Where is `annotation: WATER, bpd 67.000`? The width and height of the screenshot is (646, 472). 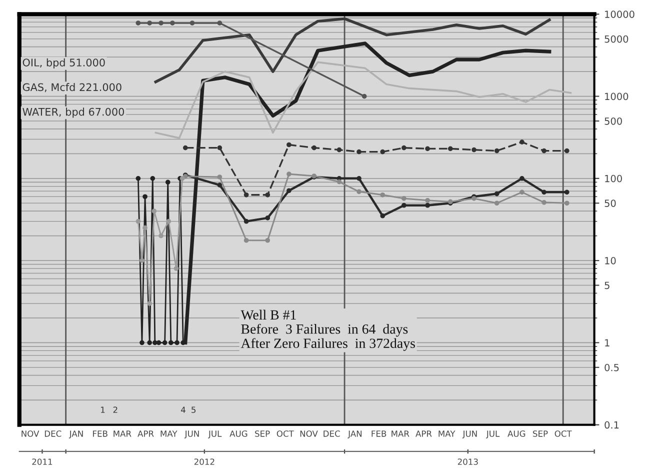 annotation: WATER, bpd 67.000 is located at coordinates (73, 113).